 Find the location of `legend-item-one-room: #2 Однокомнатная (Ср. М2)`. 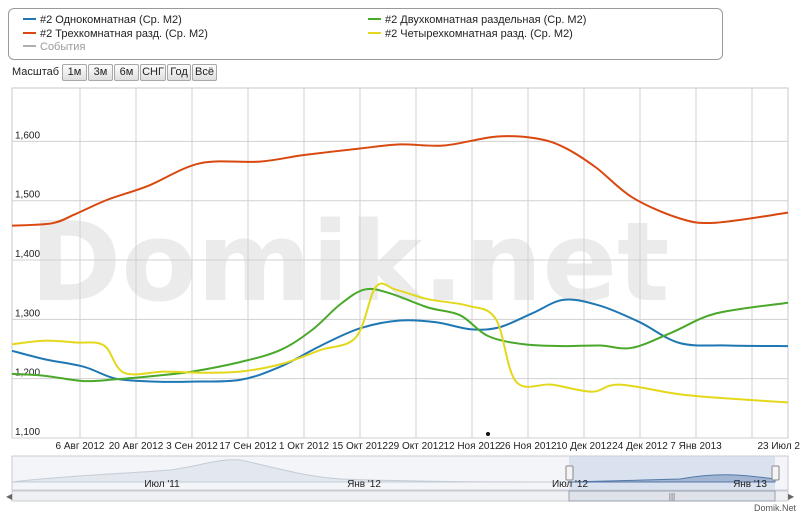

legend-item-one-room: #2 Однокомнатная (Ср. М2) is located at coordinates (102, 20).